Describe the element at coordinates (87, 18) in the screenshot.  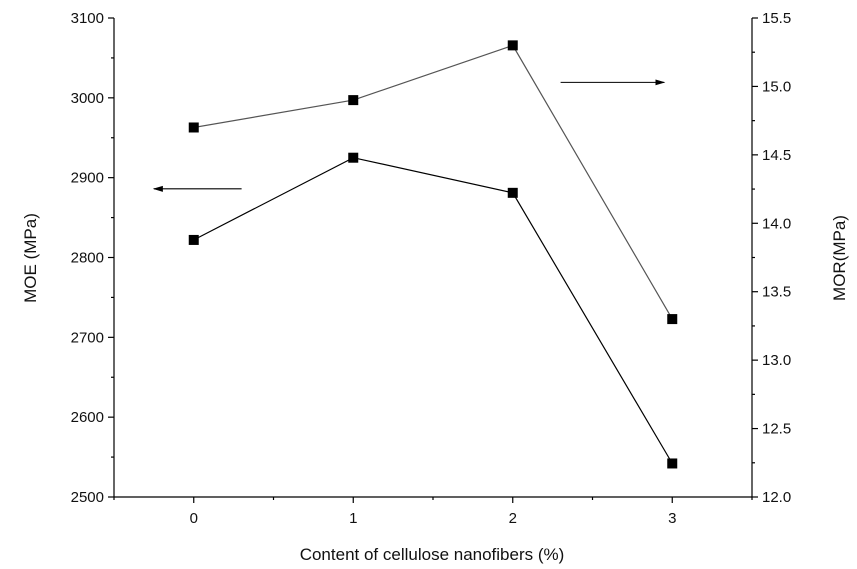
I see `left-y-tick-label: 3100` at that location.